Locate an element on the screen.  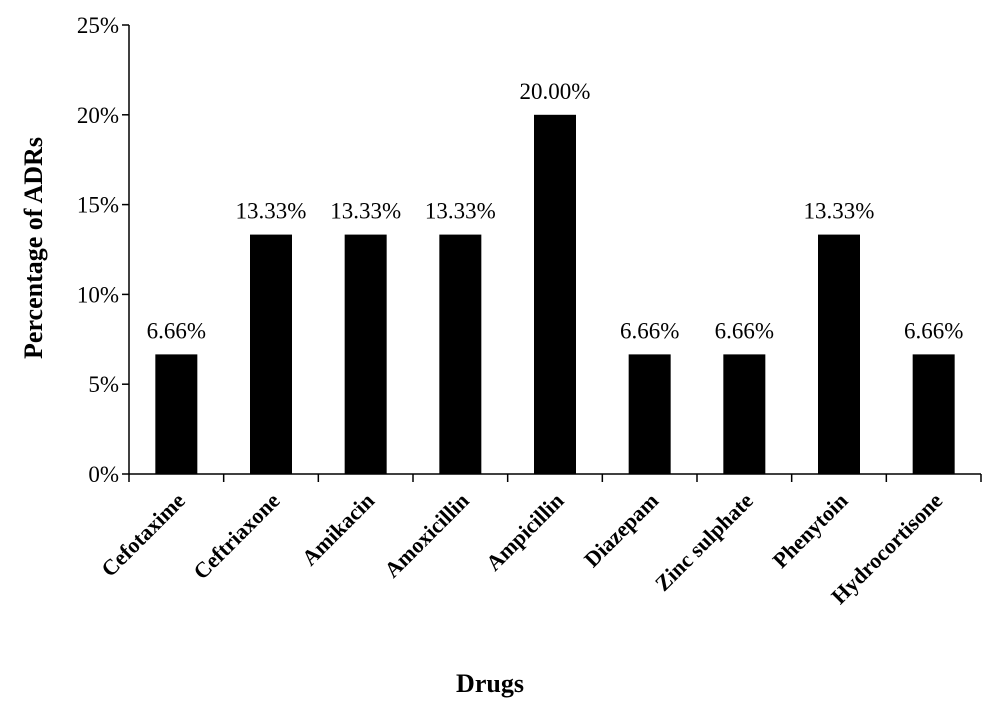
y-tick-label: 25% is located at coordinates (98, 25).